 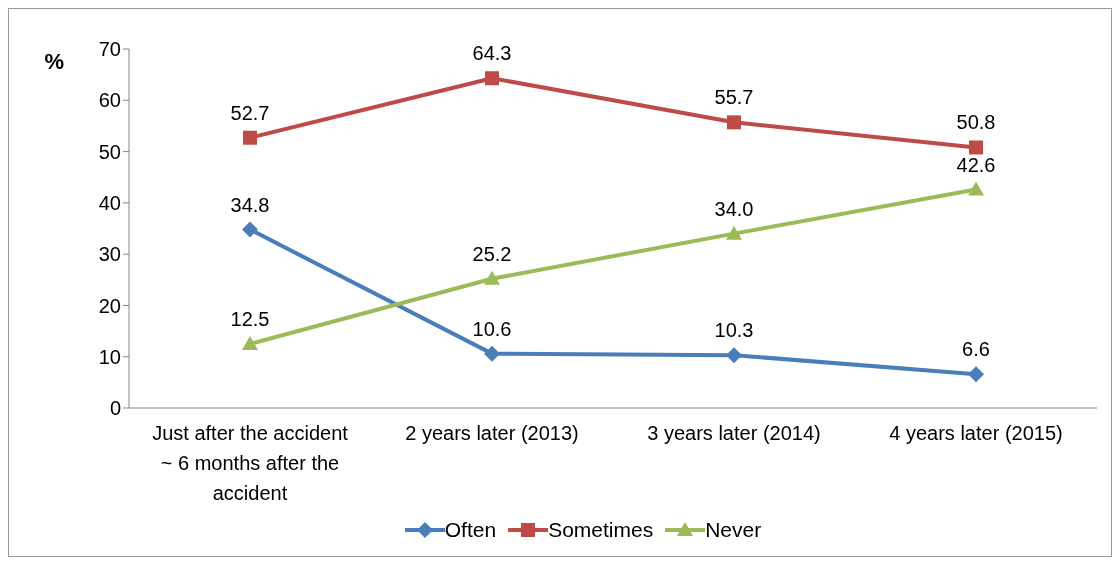 I want to click on y-tick-label: 30, so click(x=109, y=254).